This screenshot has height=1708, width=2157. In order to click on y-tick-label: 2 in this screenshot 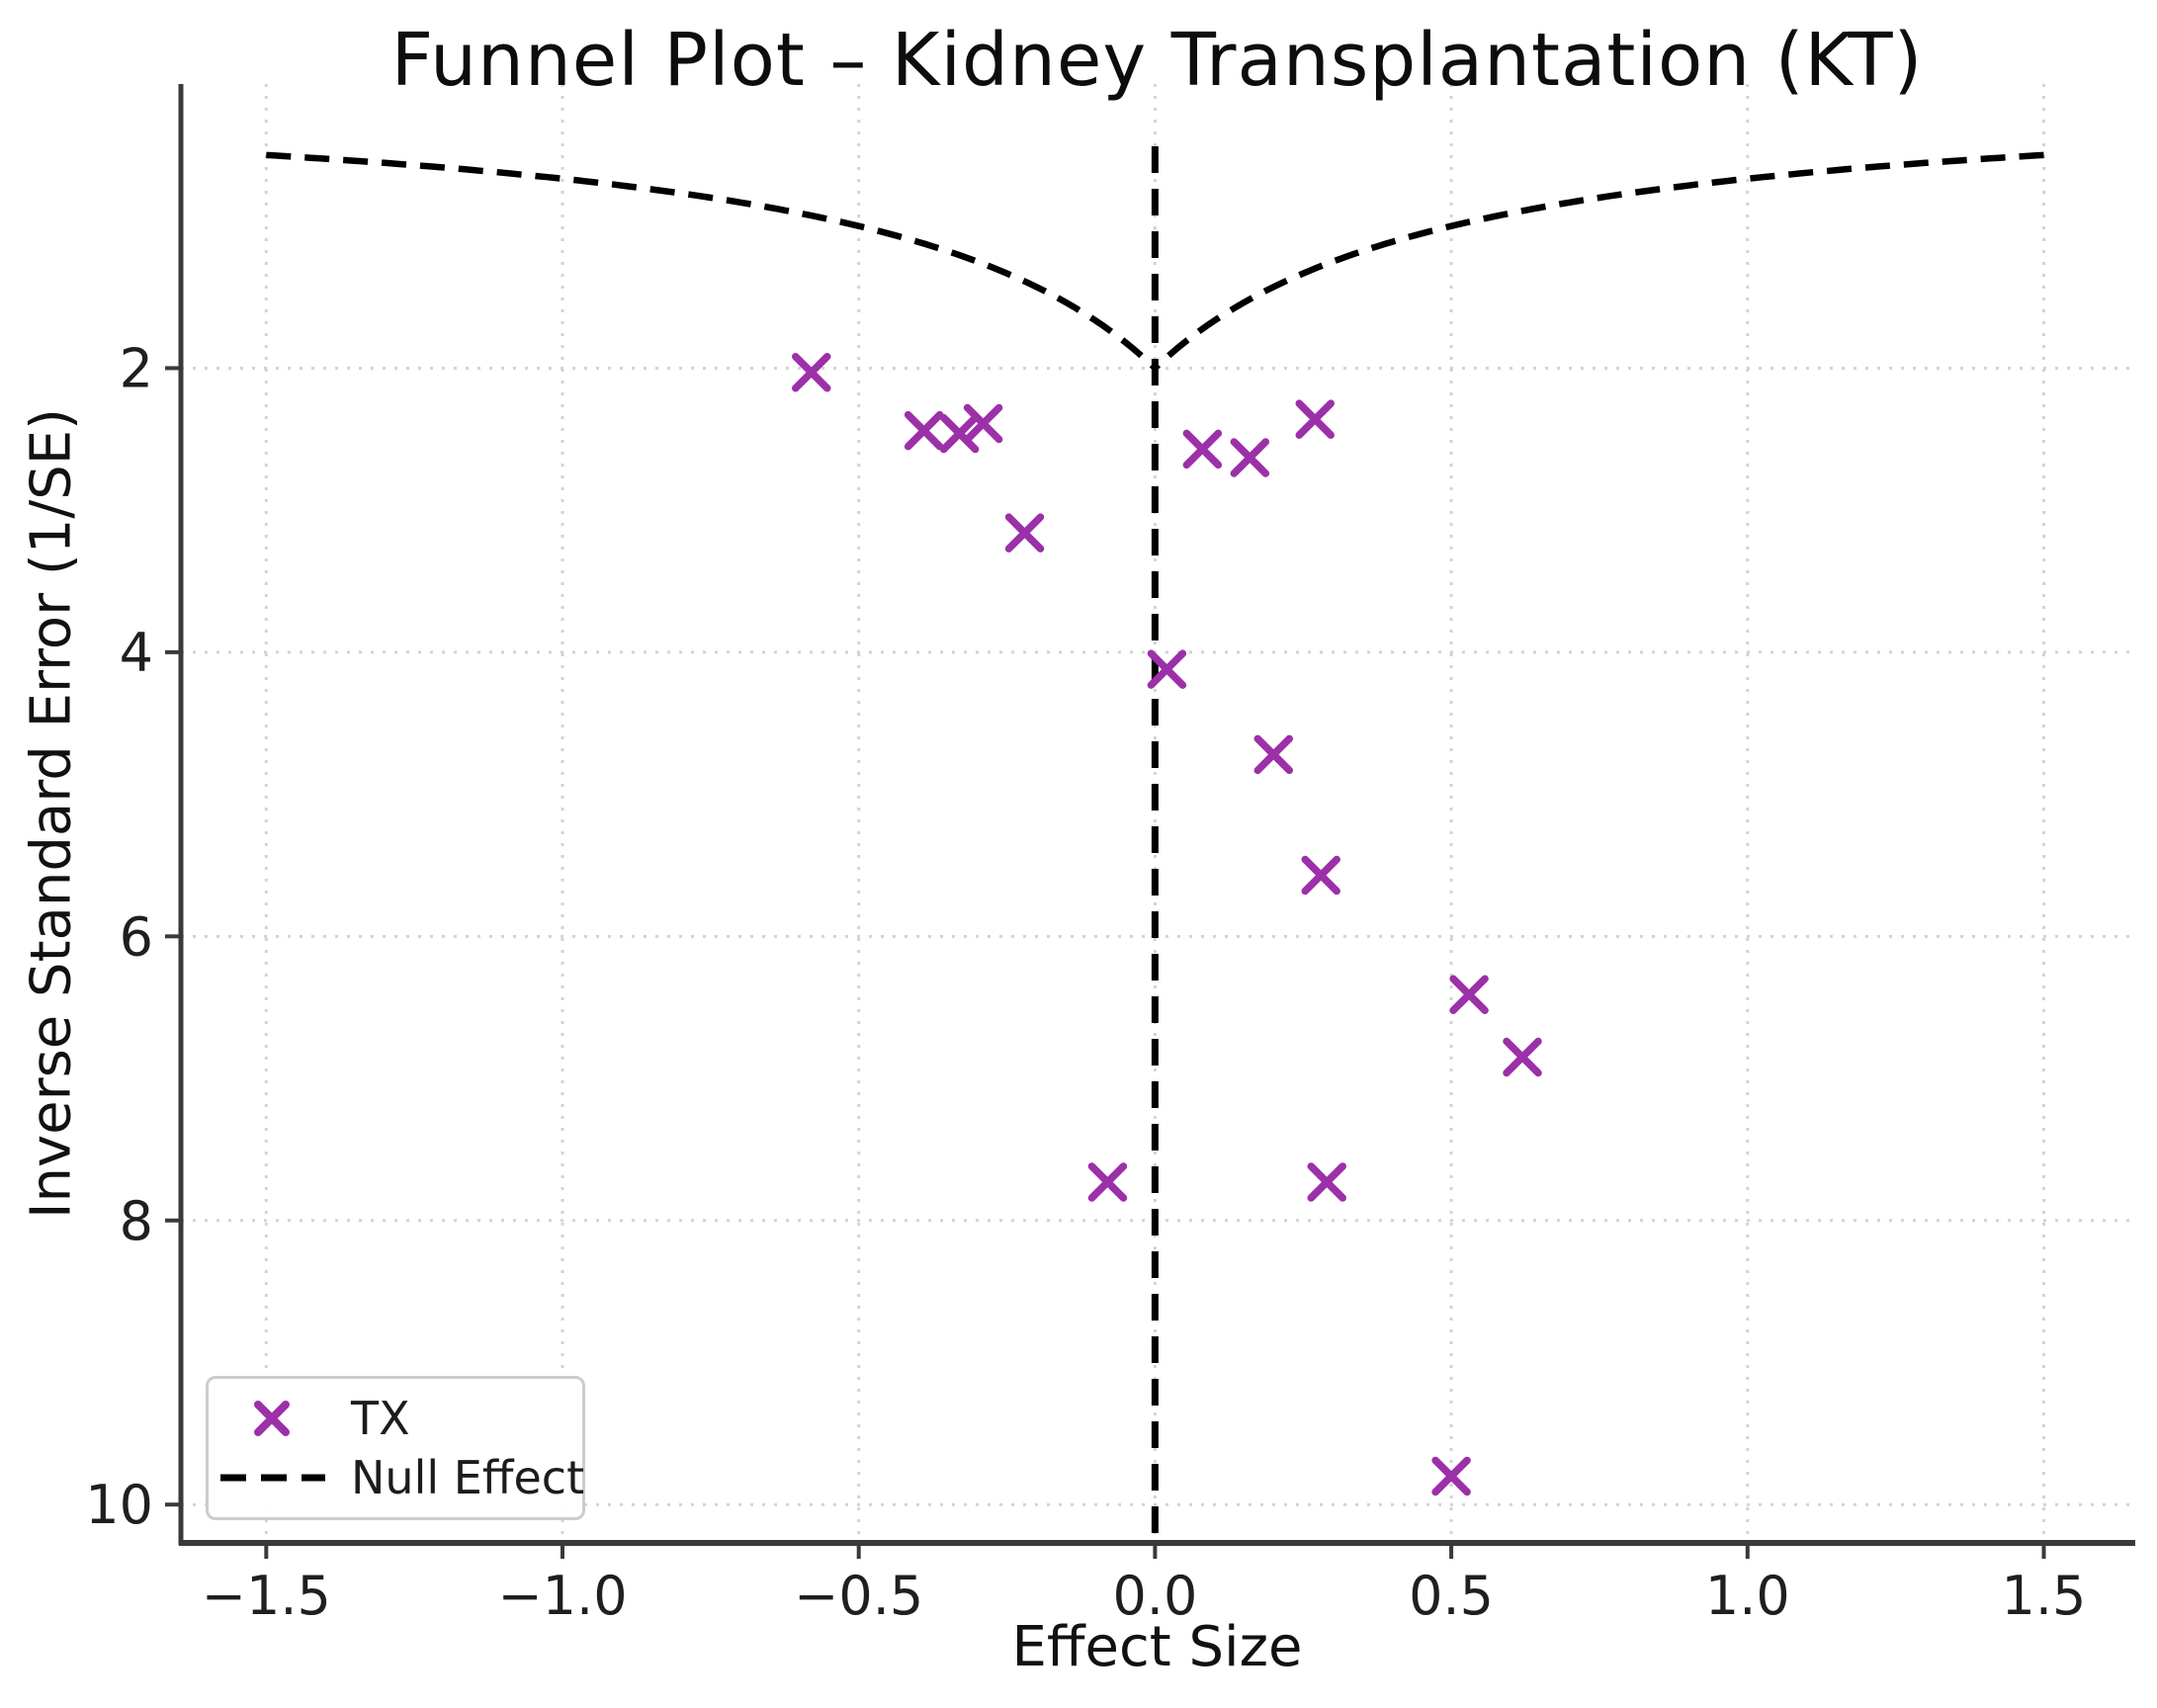, I will do `click(136, 368)`.